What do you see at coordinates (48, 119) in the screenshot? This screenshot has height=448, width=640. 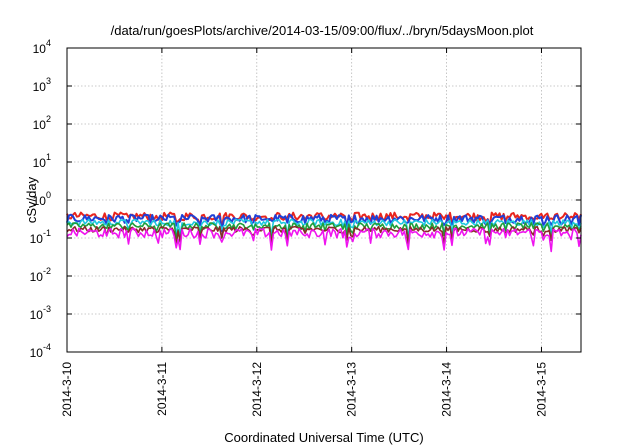 I see `y-tick-exponent: 2` at bounding box center [48, 119].